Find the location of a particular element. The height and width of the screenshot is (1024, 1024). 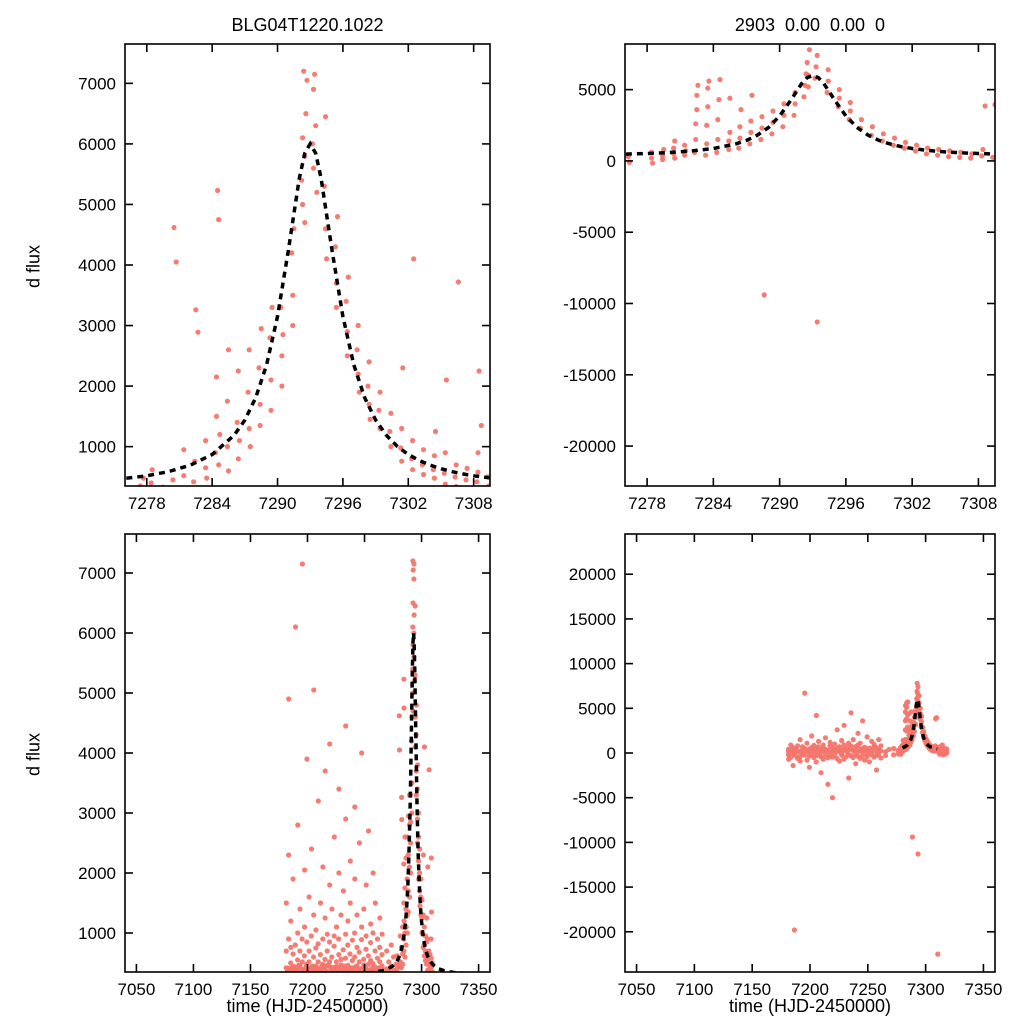

svg-text: 20000 is located at coordinates (592, 574).